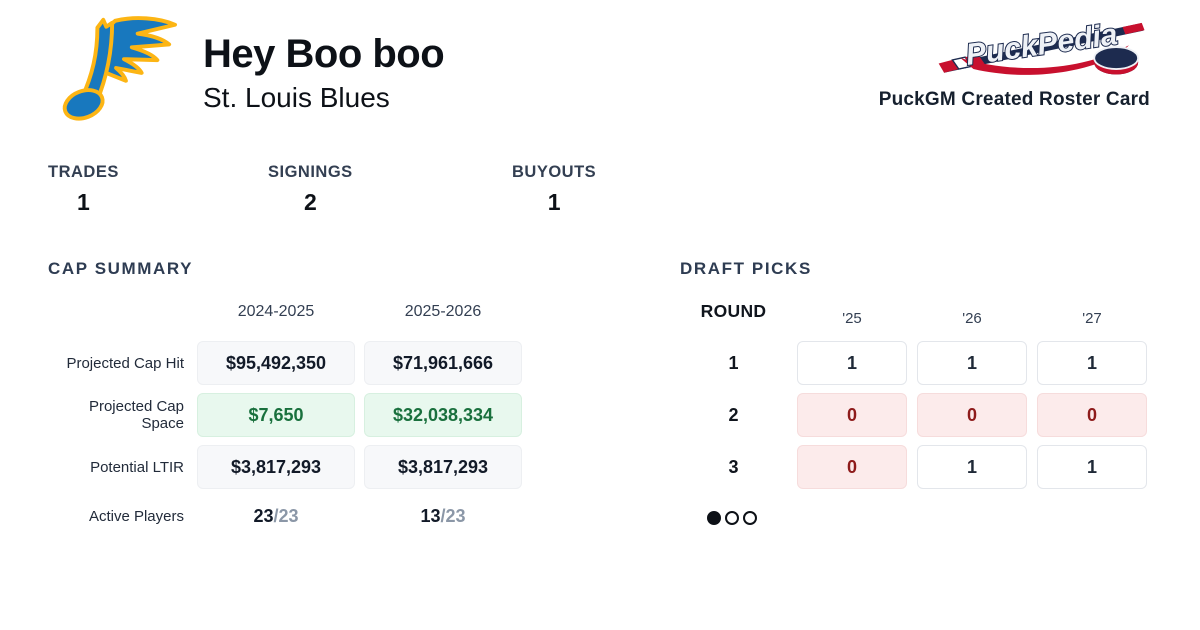  Describe the element at coordinates (1092, 318) in the screenshot. I see `draft-year-header-27: '27` at that location.